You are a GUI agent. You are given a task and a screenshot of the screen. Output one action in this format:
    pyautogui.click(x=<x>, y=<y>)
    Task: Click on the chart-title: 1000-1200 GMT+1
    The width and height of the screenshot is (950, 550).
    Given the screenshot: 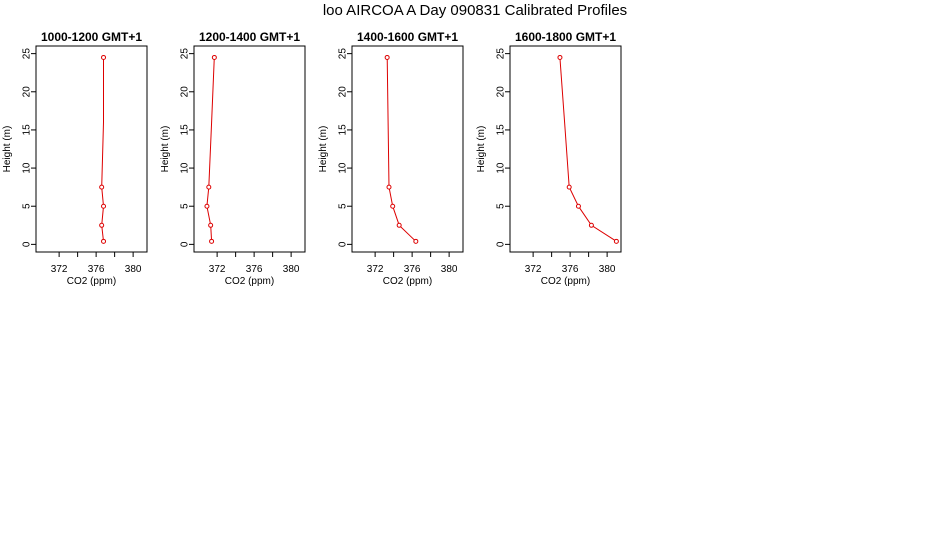 What is the action you would take?
    pyautogui.click(x=91, y=37)
    